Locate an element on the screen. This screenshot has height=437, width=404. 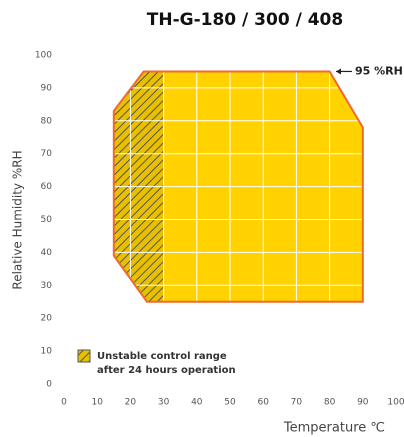
y-tick-label: 70 is located at coordinates (47, 154).